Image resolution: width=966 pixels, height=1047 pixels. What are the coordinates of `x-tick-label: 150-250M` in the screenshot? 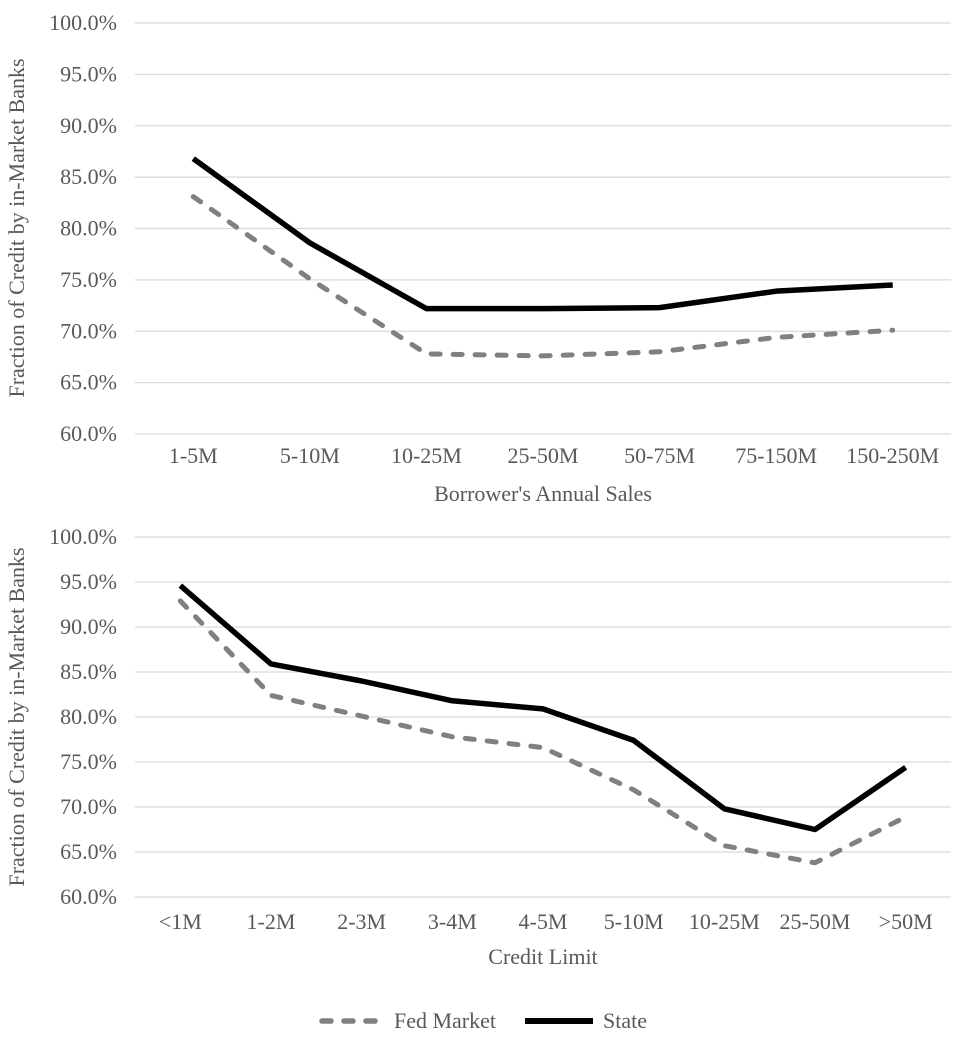 It's located at (892, 455).